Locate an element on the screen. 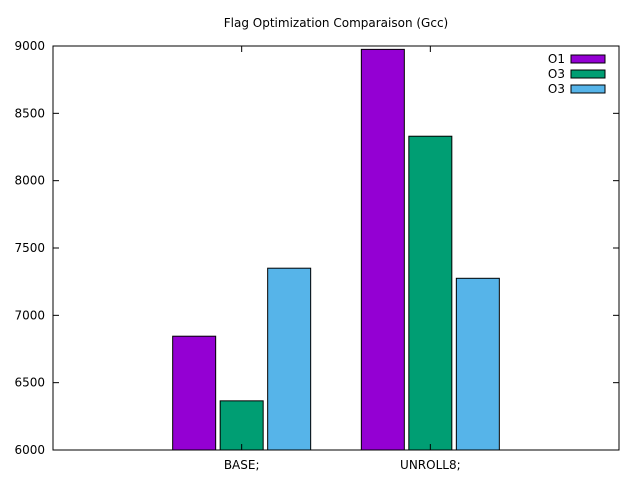  y-tick-label: 8500 is located at coordinates (29, 113).